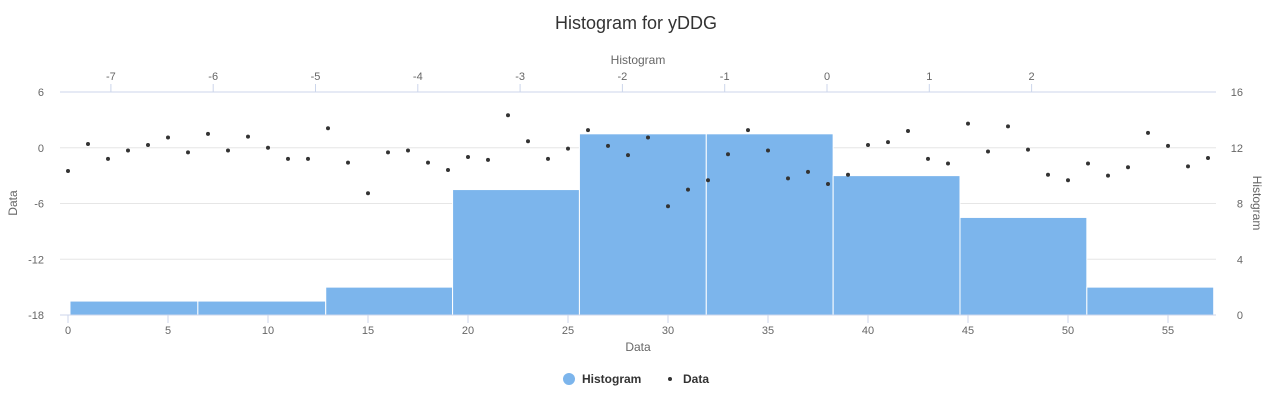  Describe the element at coordinates (602, 379) in the screenshot. I see `legend-item-histogram: Histogram` at that location.